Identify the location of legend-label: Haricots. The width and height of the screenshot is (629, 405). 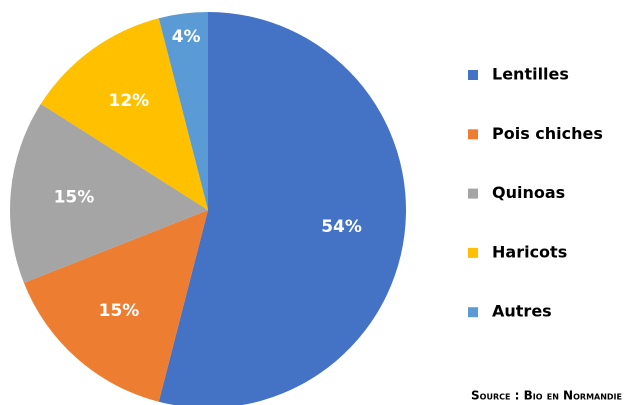
(529, 251).